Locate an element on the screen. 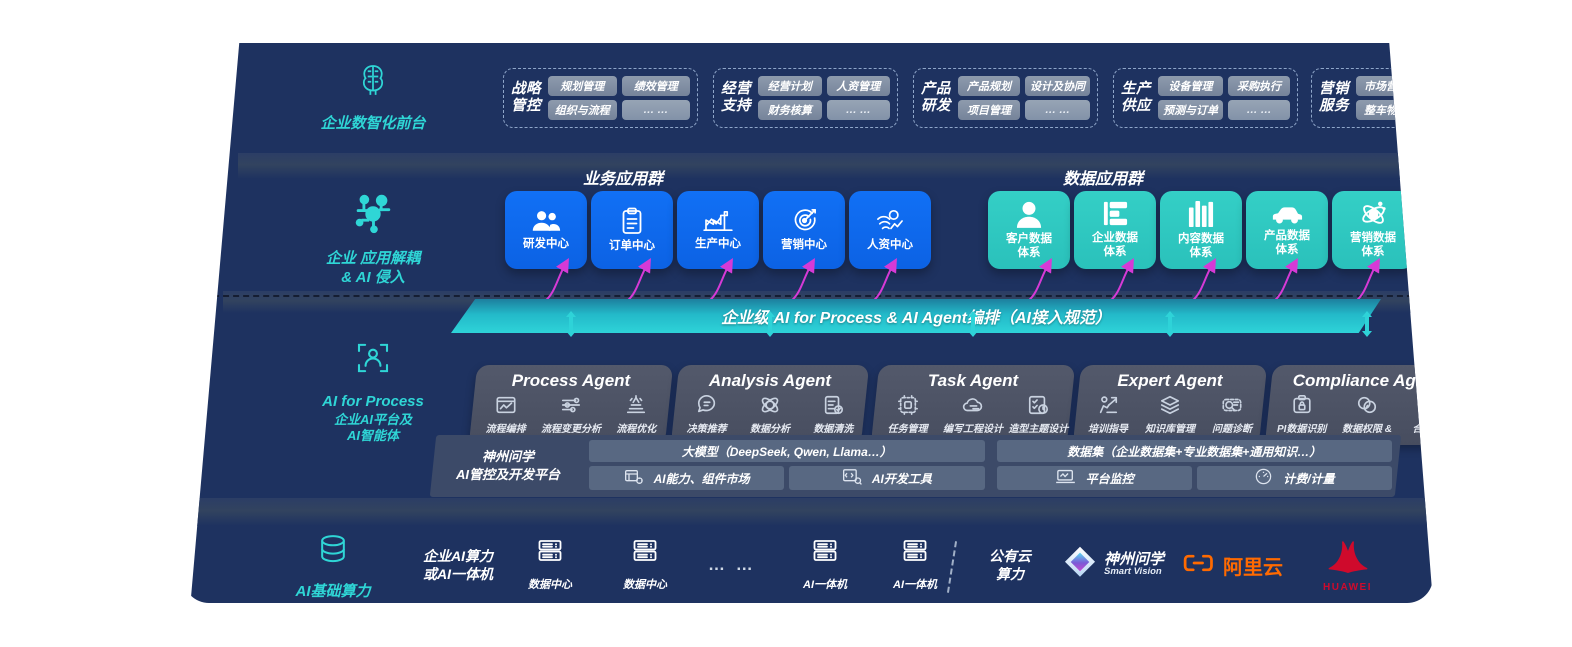 The image size is (1572, 647). infra-item-3: AI一体机 is located at coordinates (825, 566).